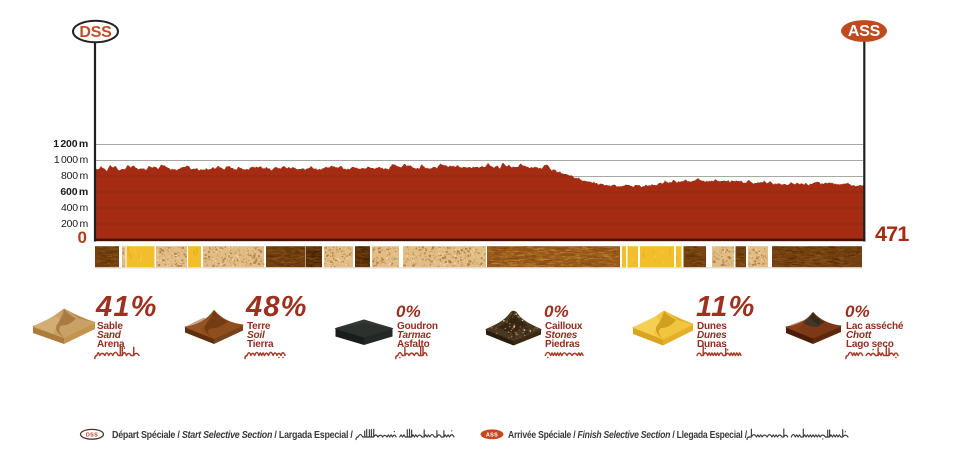 Image resolution: width=960 pixels, height=454 pixels. Describe the element at coordinates (492, 436) in the screenshot. I see `svg-text: ASS` at that location.